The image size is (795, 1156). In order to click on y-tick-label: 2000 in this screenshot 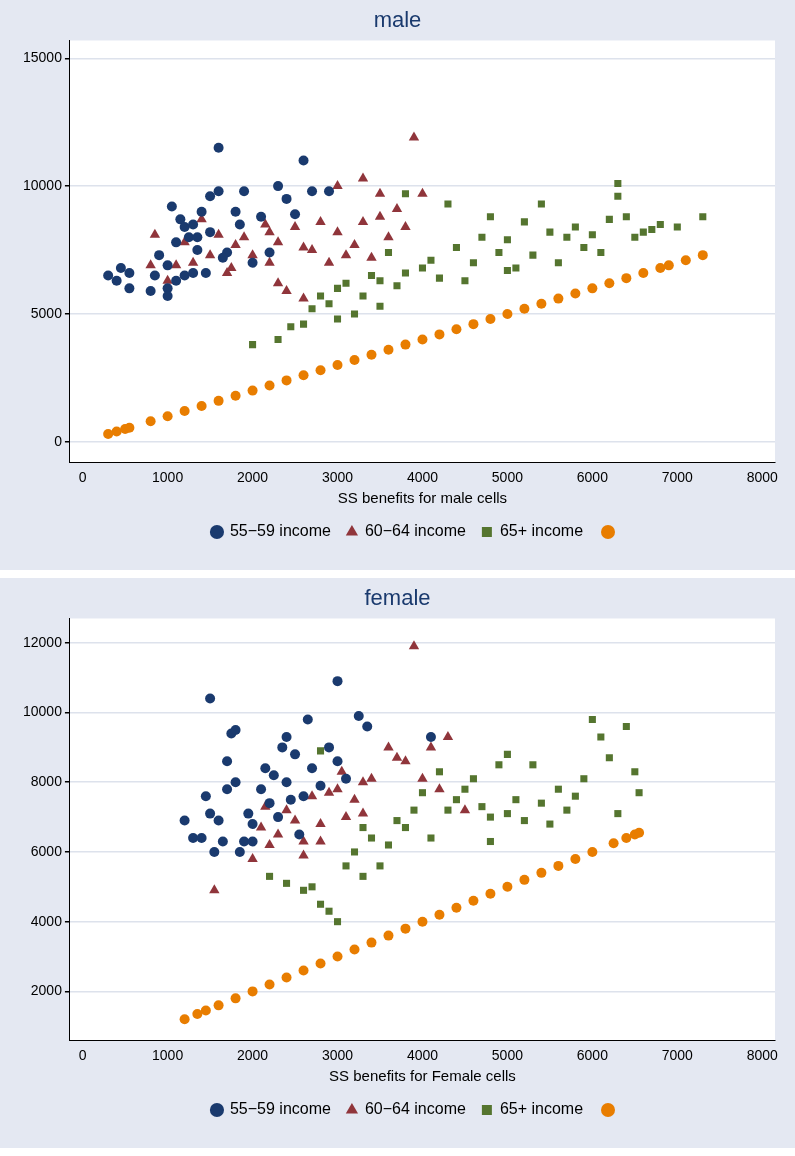, I will do `click(46, 990)`.